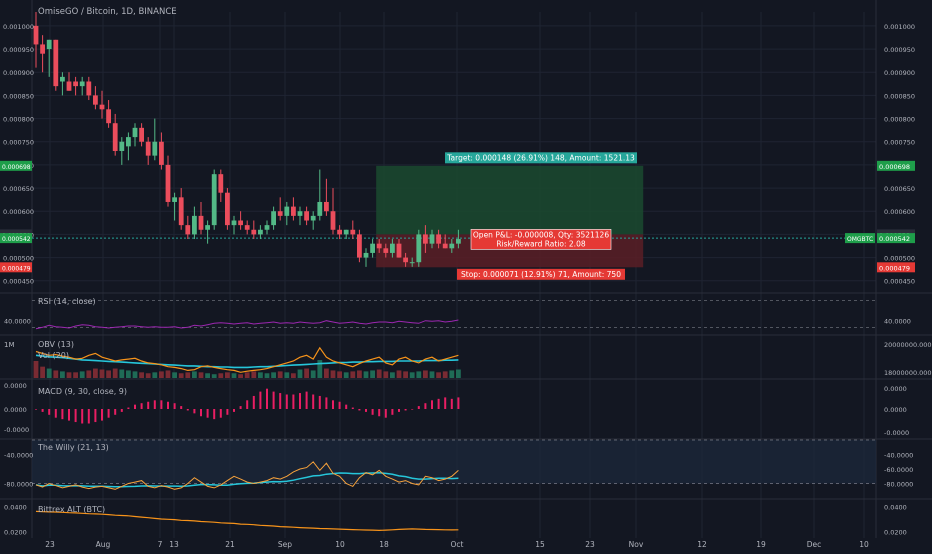  Describe the element at coordinates (540, 243) in the screenshot. I see `pnl-label-text: Risk/Reward Ratio: 2.08` at that location.